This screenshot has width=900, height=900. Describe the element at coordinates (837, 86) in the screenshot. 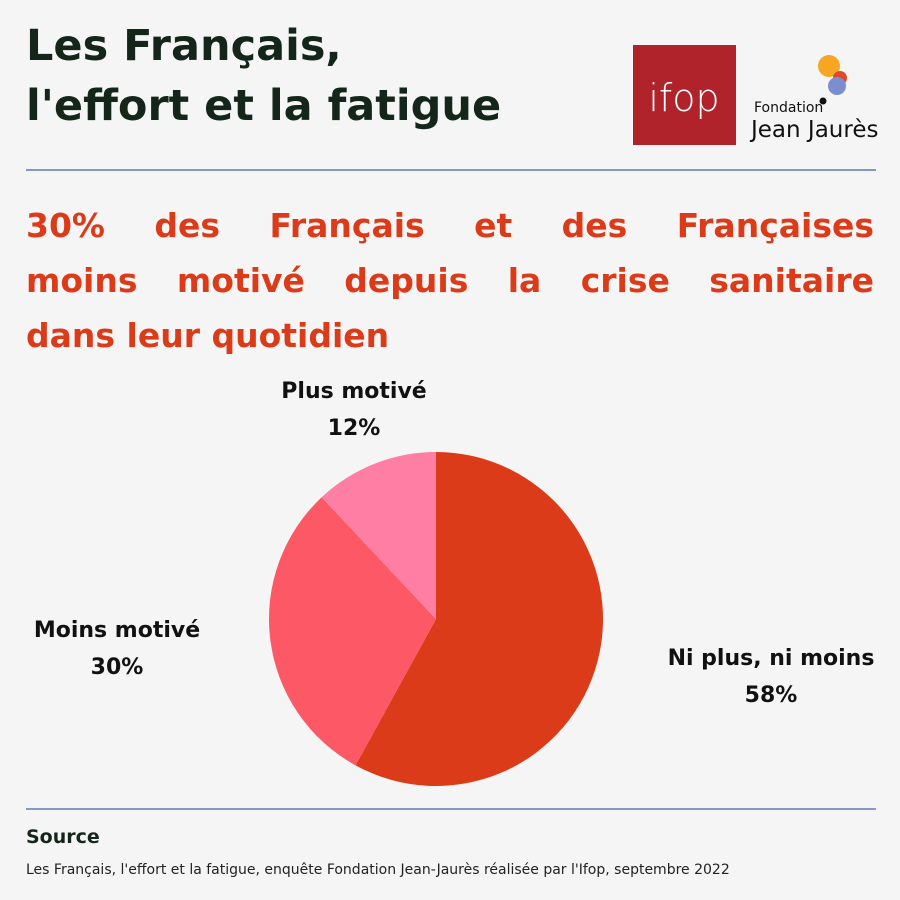

I see `fjj-logo-blue-dot` at that location.